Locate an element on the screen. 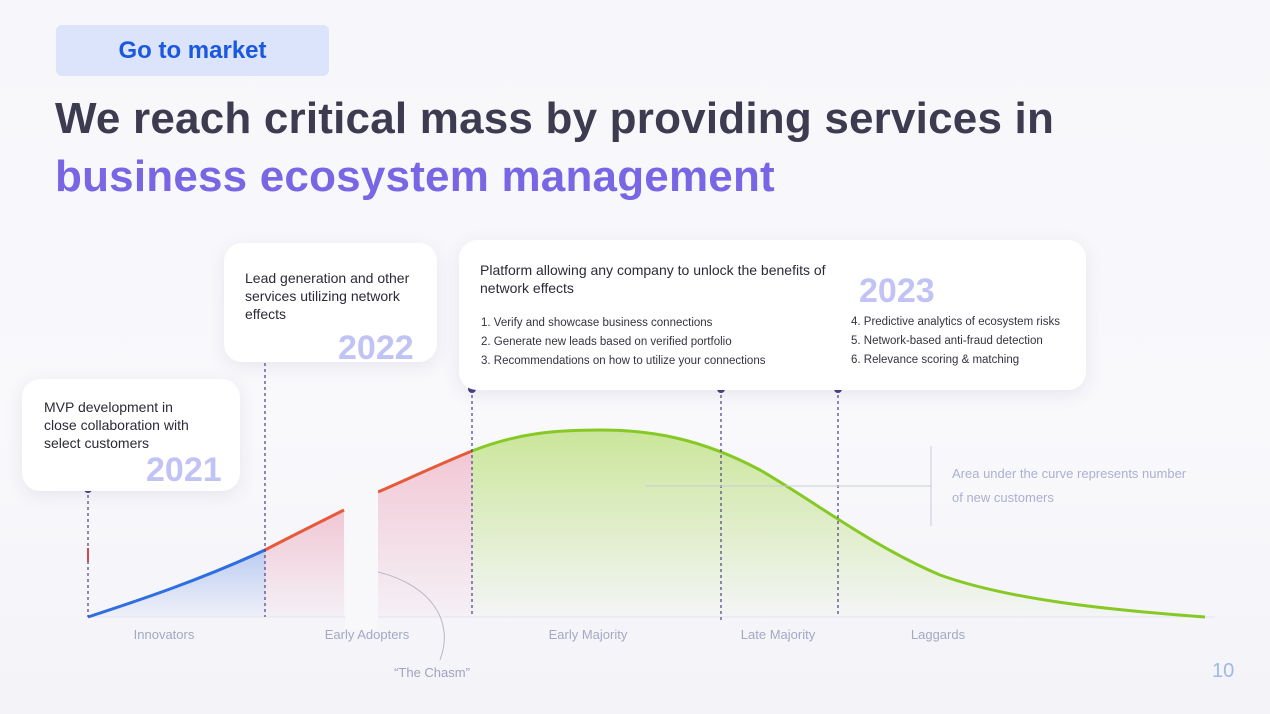 This screenshot has width=1270, height=714. early-adopters-area-right is located at coordinates (425, 534).